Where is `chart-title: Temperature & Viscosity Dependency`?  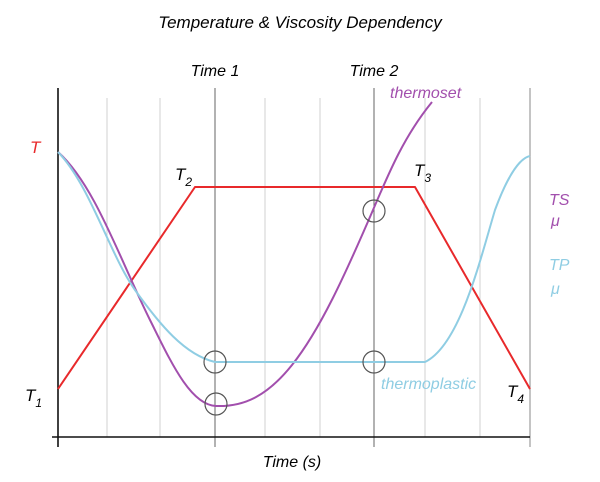
chart-title: Temperature & Viscosity Dependency is located at coordinates (300, 22).